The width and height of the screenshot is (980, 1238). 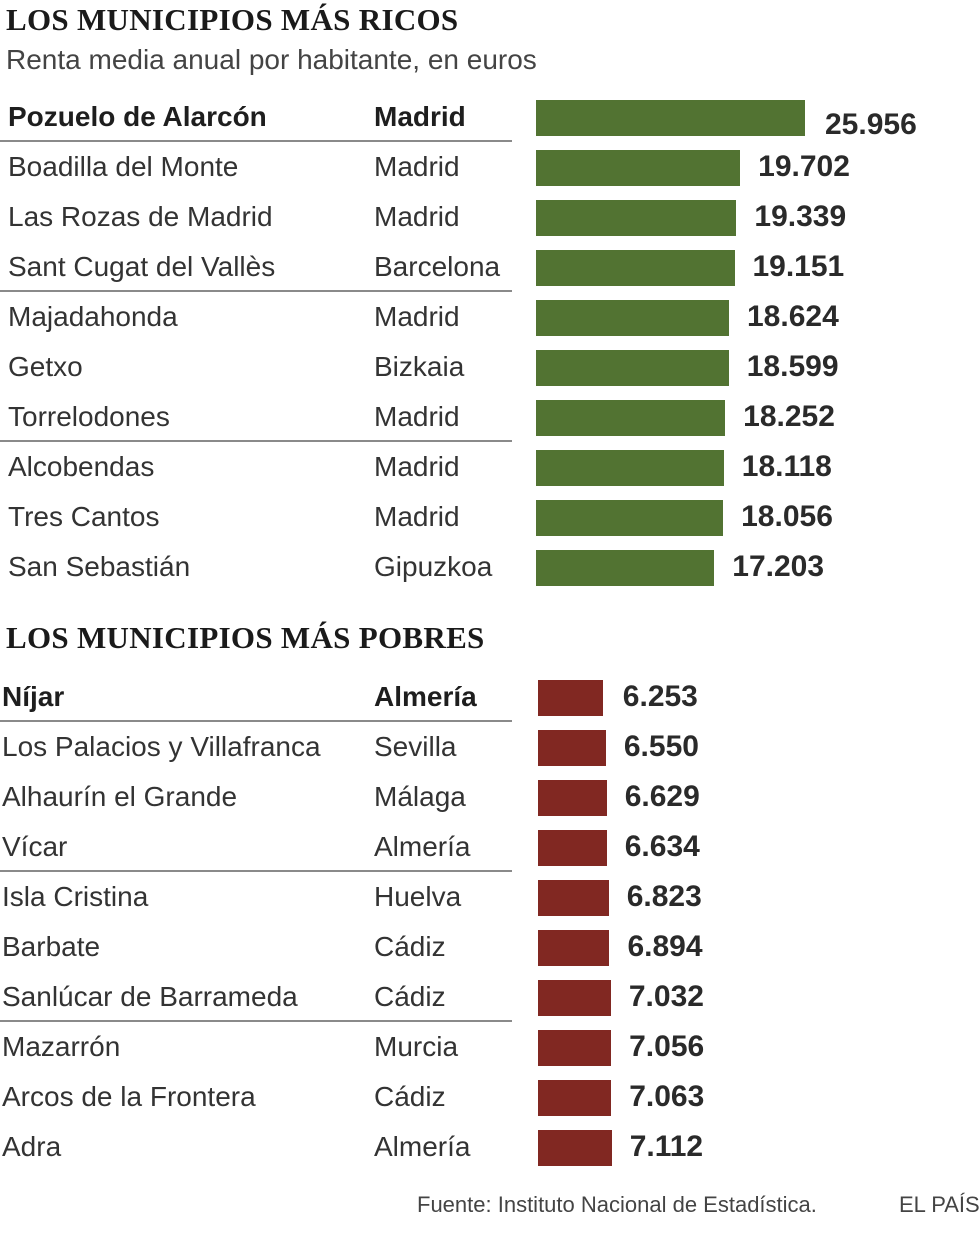 What do you see at coordinates (804, 166) in the screenshot?
I see `value-label: 19.702` at bounding box center [804, 166].